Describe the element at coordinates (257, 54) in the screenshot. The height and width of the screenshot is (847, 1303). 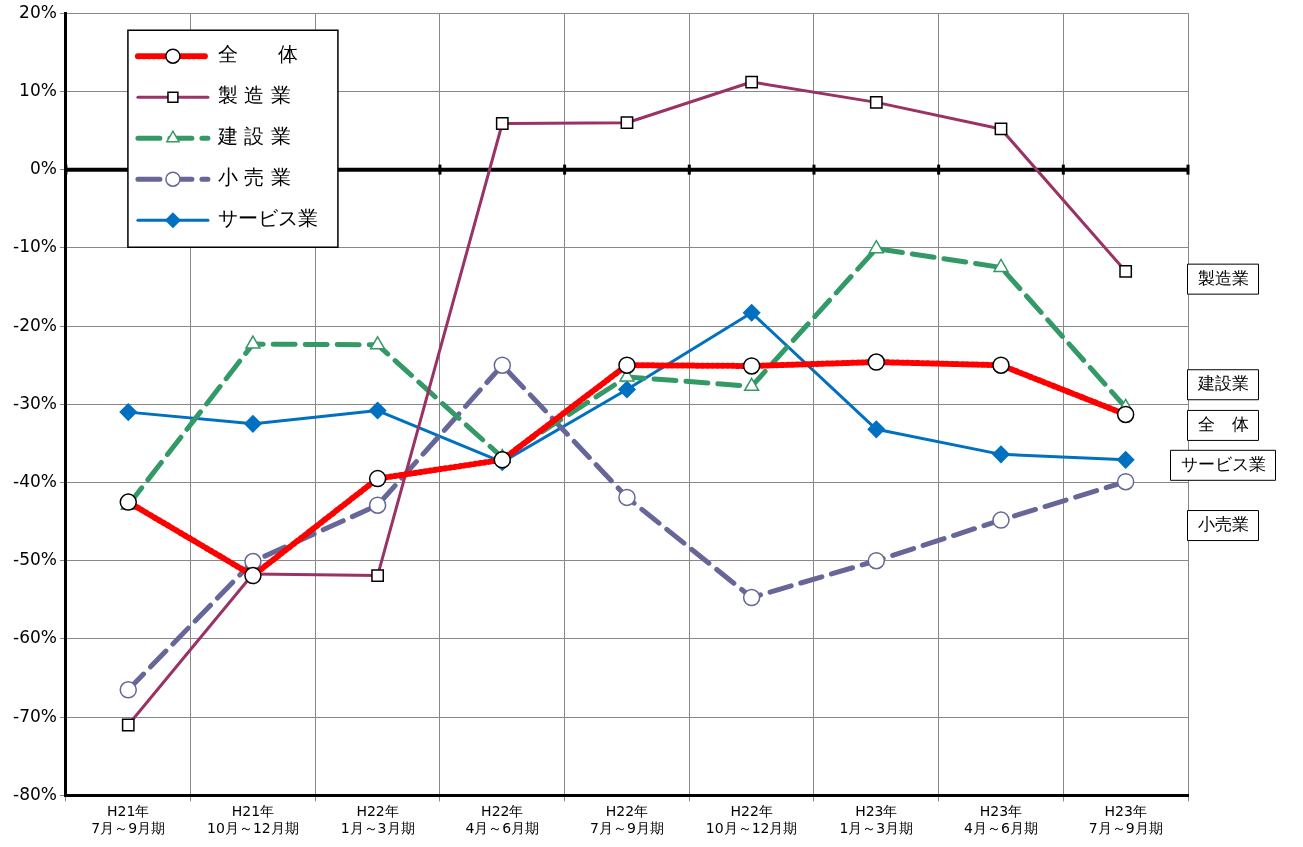
I see `legend-label: 全 体` at that location.